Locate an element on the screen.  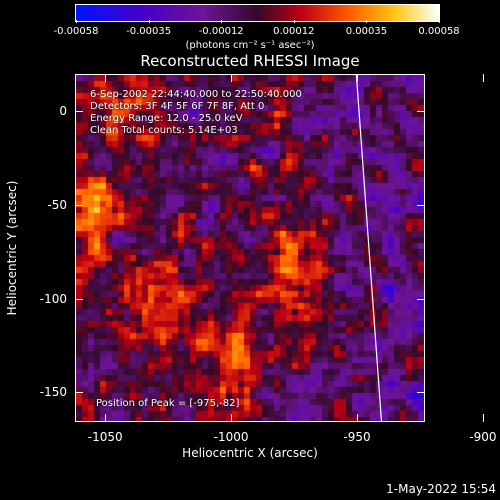
x-tick-label: -1000 is located at coordinates (231, 437).